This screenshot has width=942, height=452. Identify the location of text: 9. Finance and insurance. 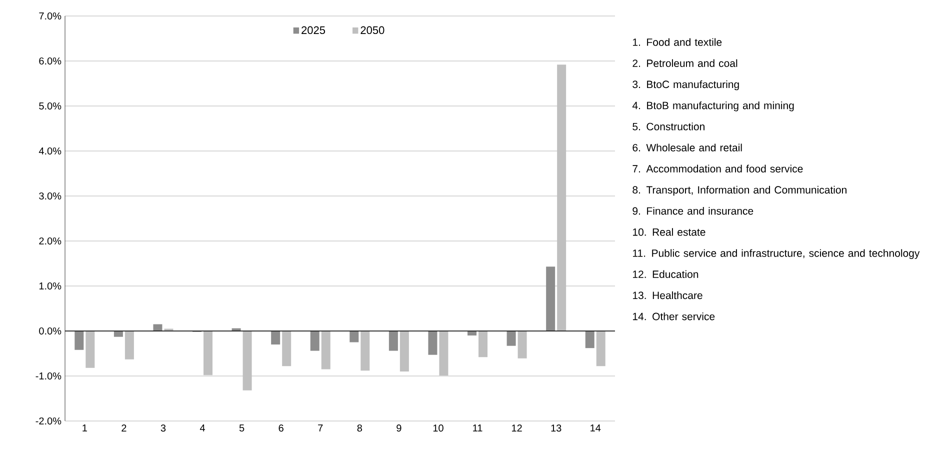
(693, 210).